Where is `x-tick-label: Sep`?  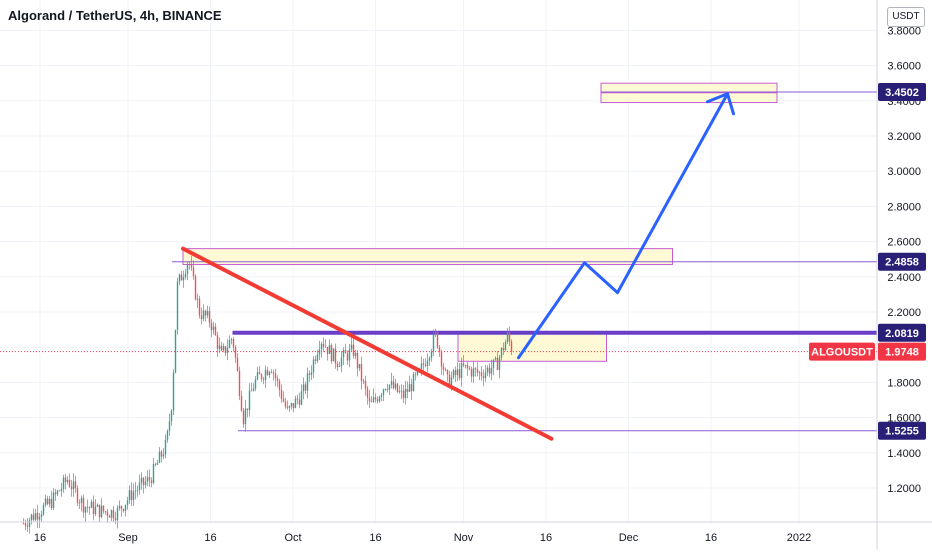
x-tick-label: Sep is located at coordinates (128, 538).